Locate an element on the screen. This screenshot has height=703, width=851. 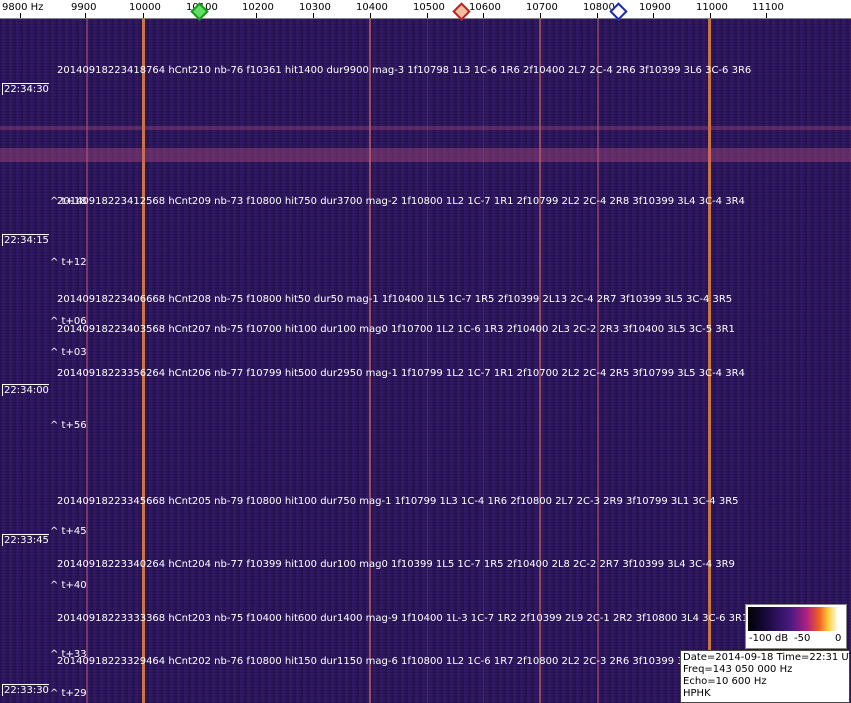
info-line: Echo=10 600 Hz is located at coordinates (725, 681).